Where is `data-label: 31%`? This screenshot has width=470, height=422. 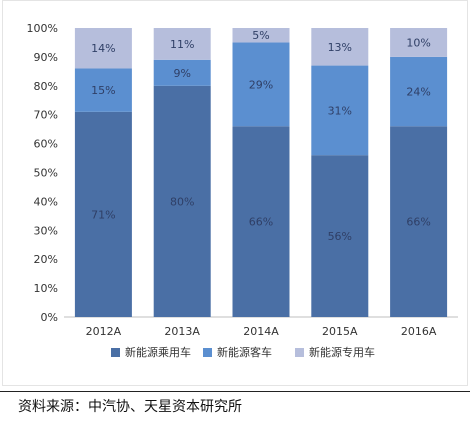
data-label: 31% is located at coordinates (340, 110).